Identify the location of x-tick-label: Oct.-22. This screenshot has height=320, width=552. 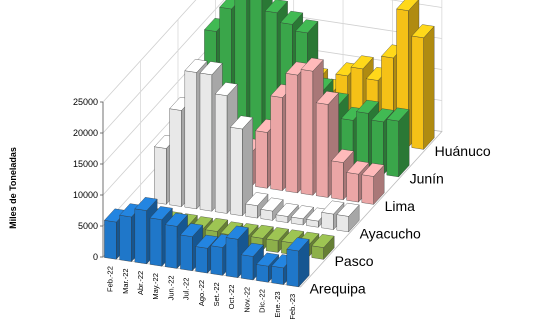
(231, 297).